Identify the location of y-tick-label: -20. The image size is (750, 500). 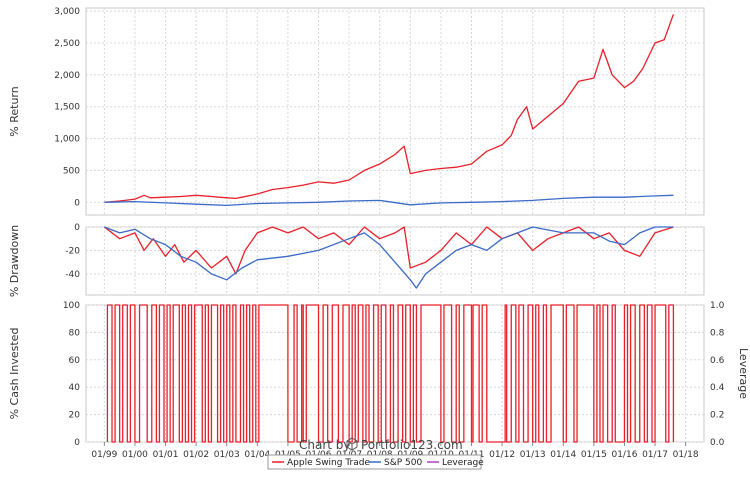
(72, 251).